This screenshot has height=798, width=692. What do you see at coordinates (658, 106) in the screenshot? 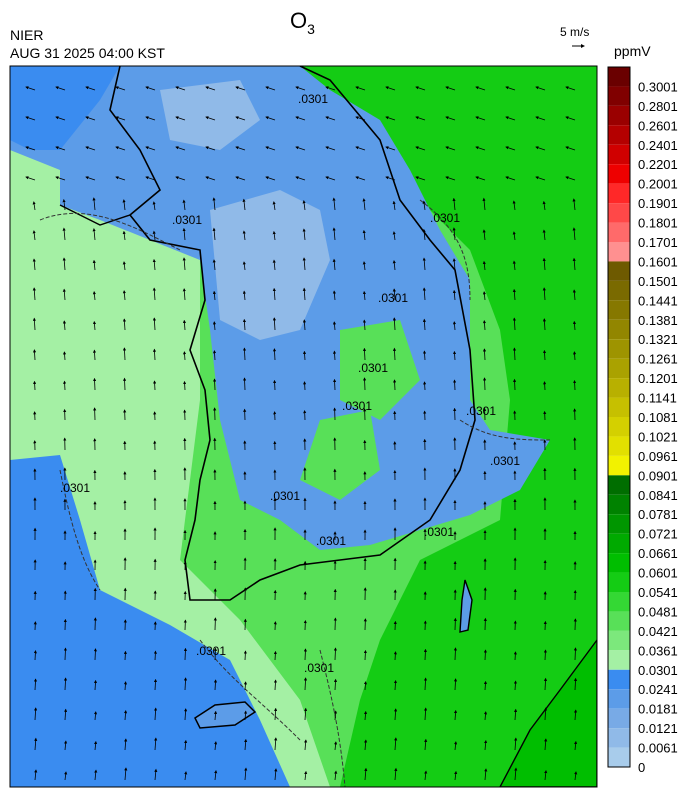
I see `colorbar-label: 0.2801` at bounding box center [658, 106].